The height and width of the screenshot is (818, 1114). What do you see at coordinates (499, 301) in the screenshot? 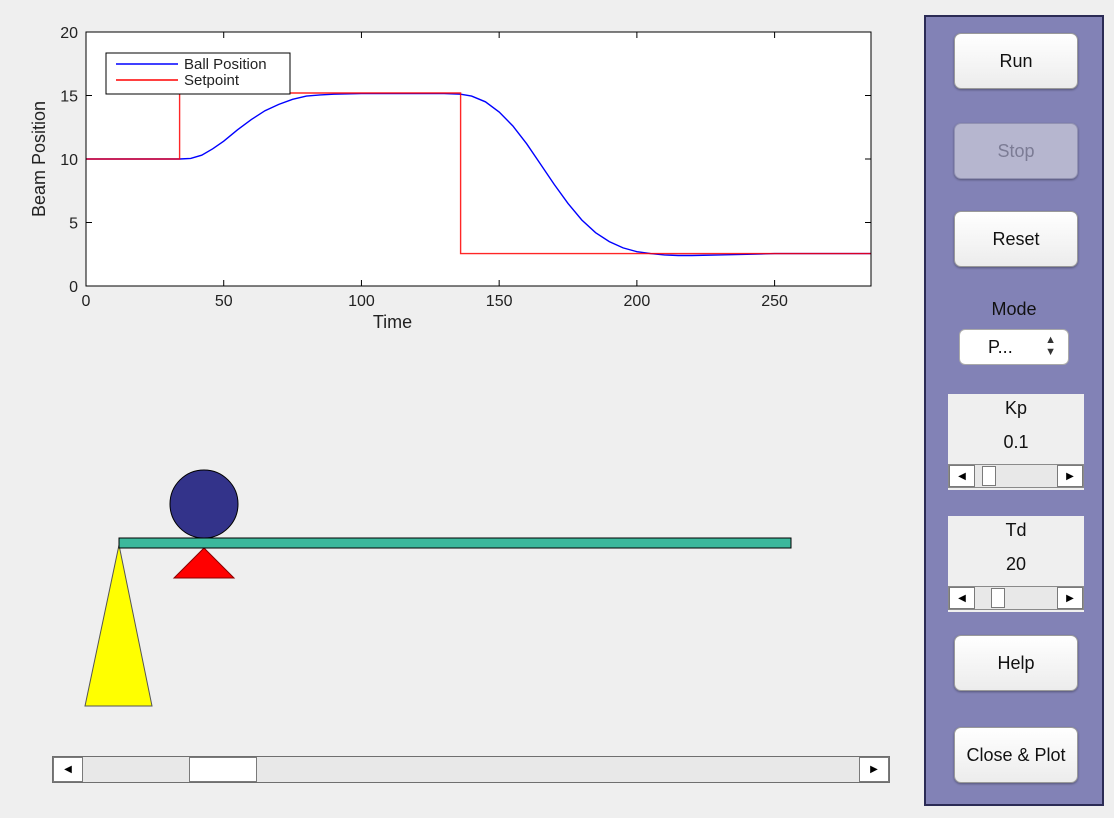
I see `x-tick-label: 150` at bounding box center [499, 301].